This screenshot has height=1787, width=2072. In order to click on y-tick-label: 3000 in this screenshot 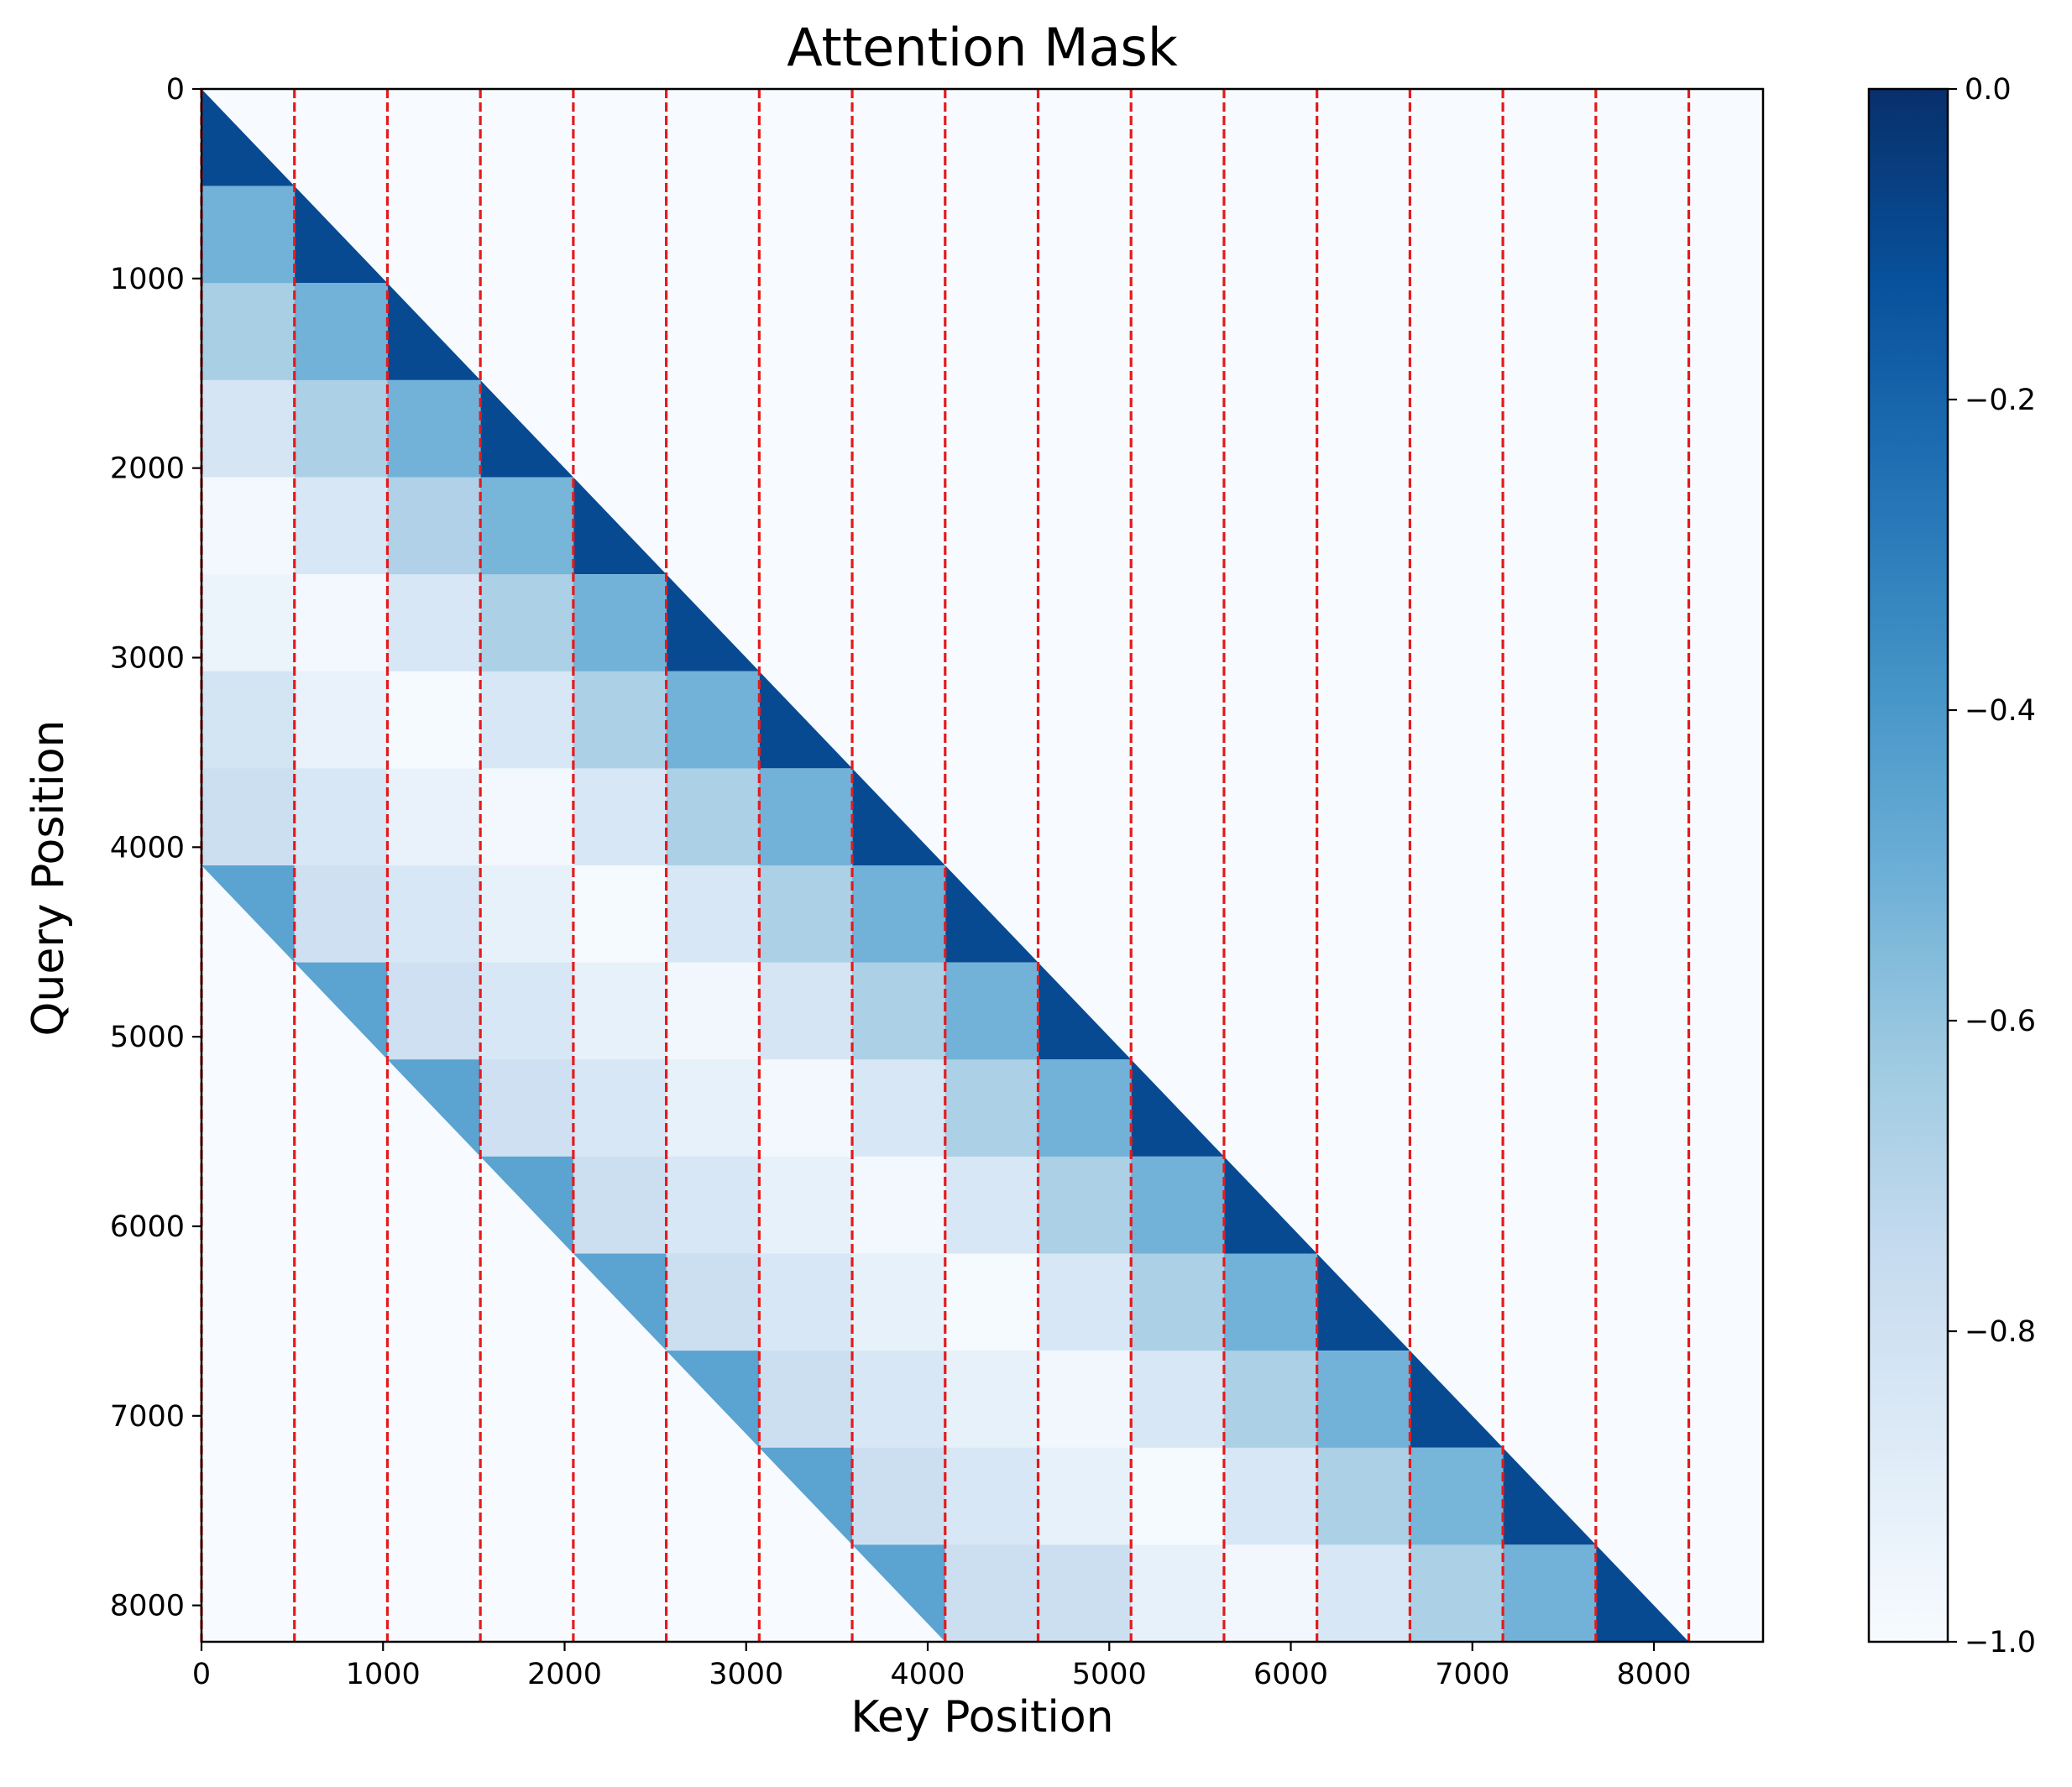, I will do `click(147, 658)`.